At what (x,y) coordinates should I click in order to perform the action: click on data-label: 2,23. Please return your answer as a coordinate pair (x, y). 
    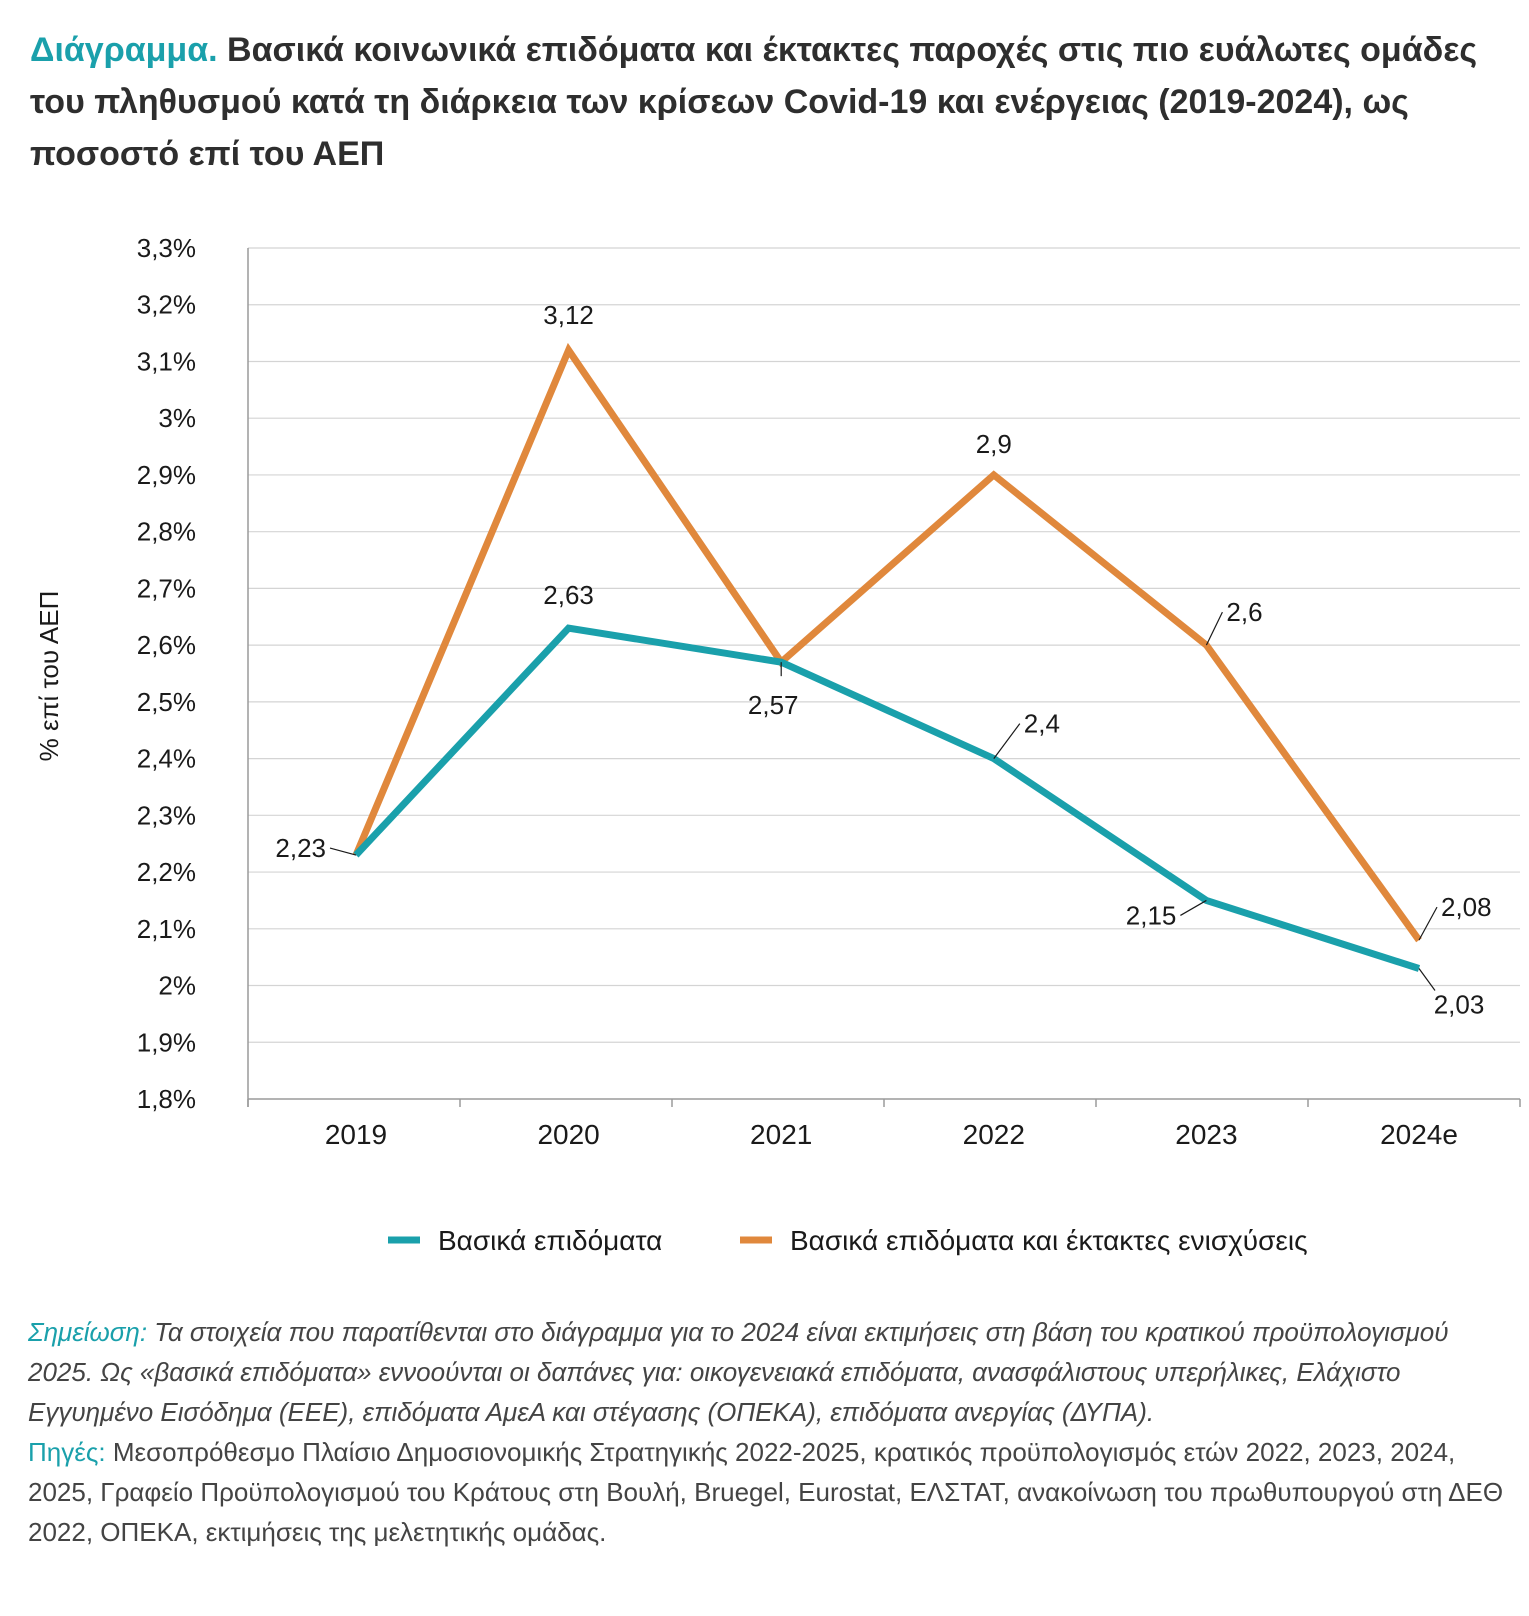
    Looking at the image, I should click on (300, 848).